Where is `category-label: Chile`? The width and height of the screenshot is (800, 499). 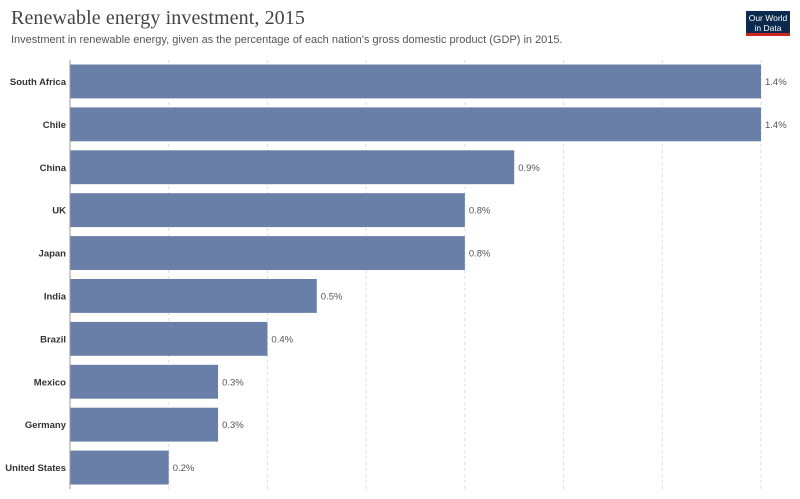
category-label: Chile is located at coordinates (54, 125).